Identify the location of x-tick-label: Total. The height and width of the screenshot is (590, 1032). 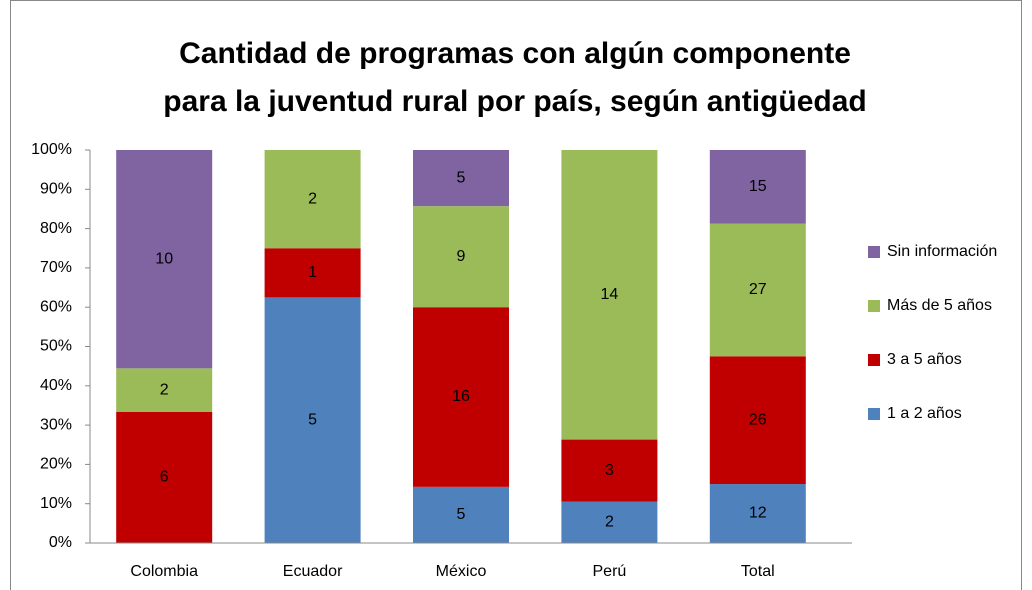
(758, 571).